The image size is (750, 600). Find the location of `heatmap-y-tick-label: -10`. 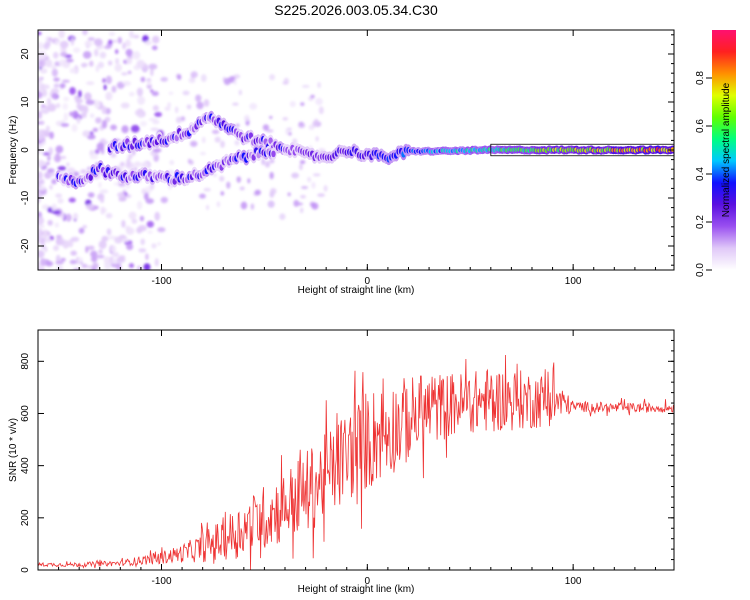

heatmap-y-tick-label: -10 is located at coordinates (25, 197).